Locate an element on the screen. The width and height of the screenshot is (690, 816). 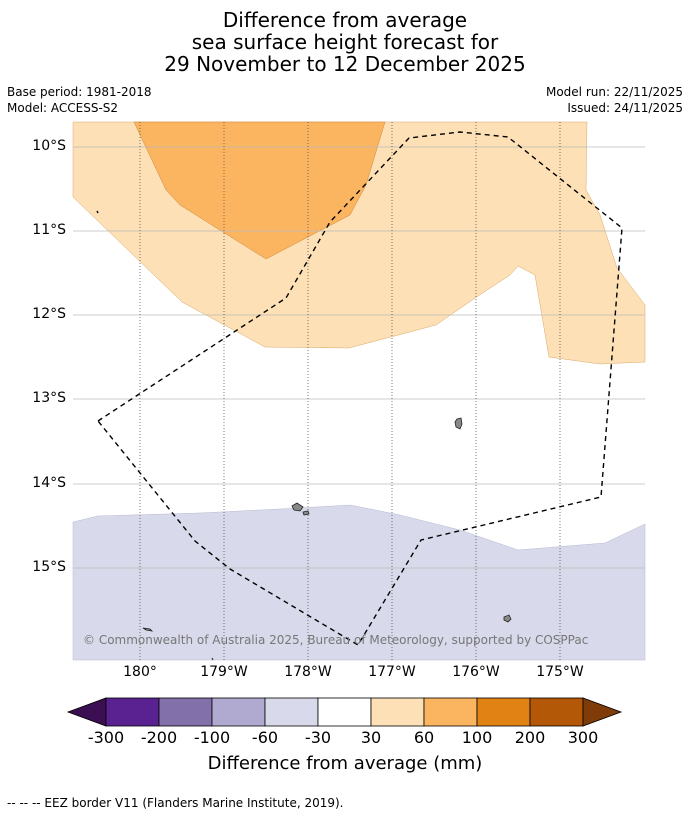
colorbar-label-30: 30 is located at coordinates (371, 737).